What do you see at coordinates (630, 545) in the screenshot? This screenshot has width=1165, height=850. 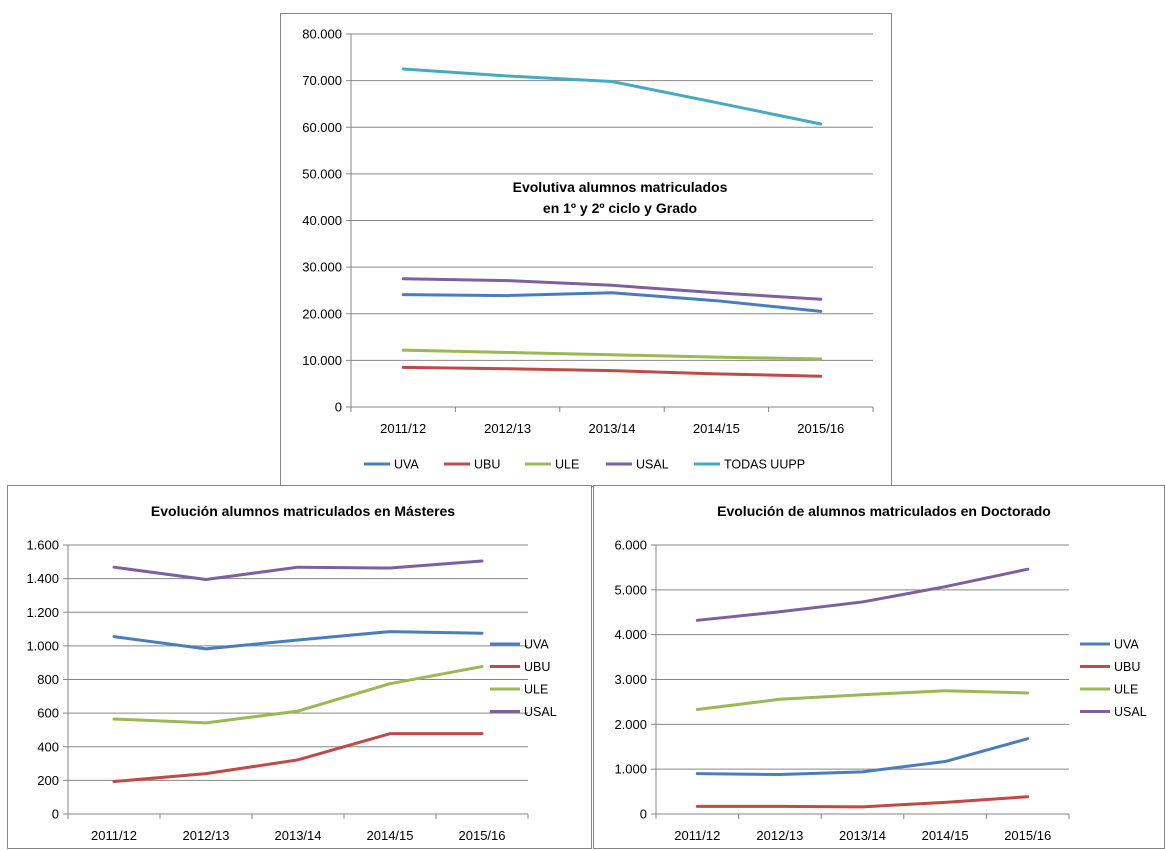 I see `y-tick-label: 6.000` at bounding box center [630, 545].